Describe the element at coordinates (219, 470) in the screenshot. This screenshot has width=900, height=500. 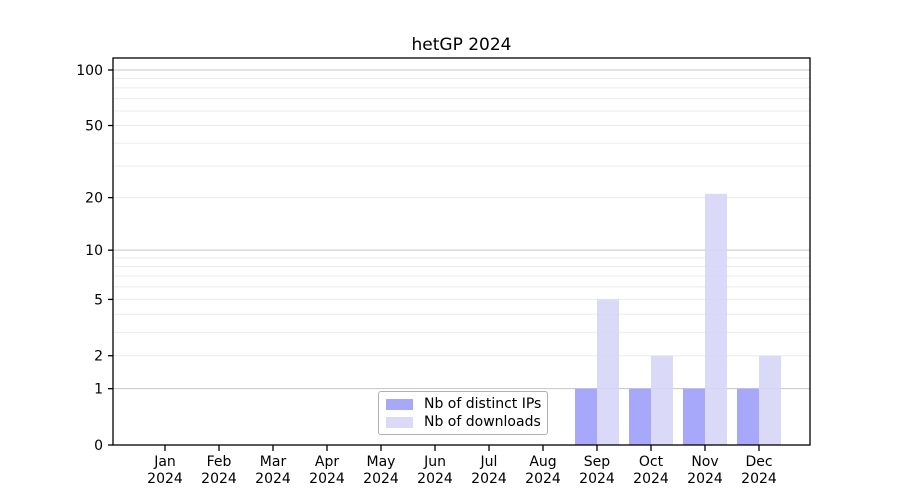
I see `x-tick-label: Feb 2024` at that location.